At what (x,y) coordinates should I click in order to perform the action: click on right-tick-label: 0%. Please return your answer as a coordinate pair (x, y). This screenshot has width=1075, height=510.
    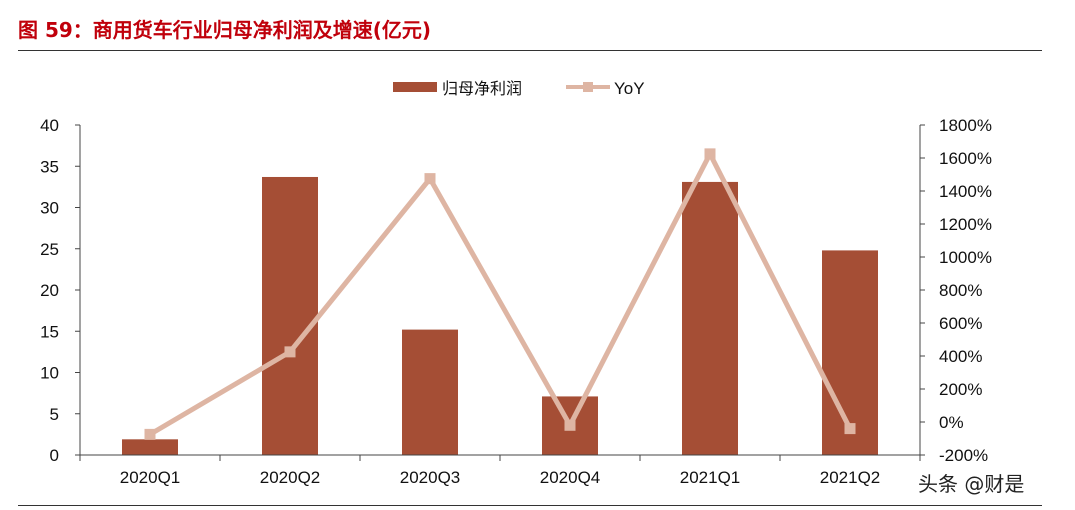
    Looking at the image, I should click on (951, 422).